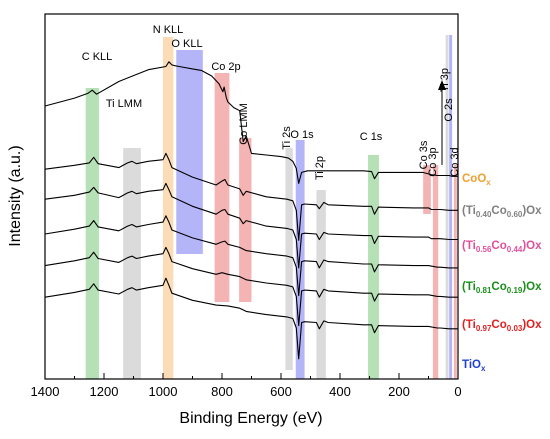  I want to click on band-o-1s, so click(300, 259).